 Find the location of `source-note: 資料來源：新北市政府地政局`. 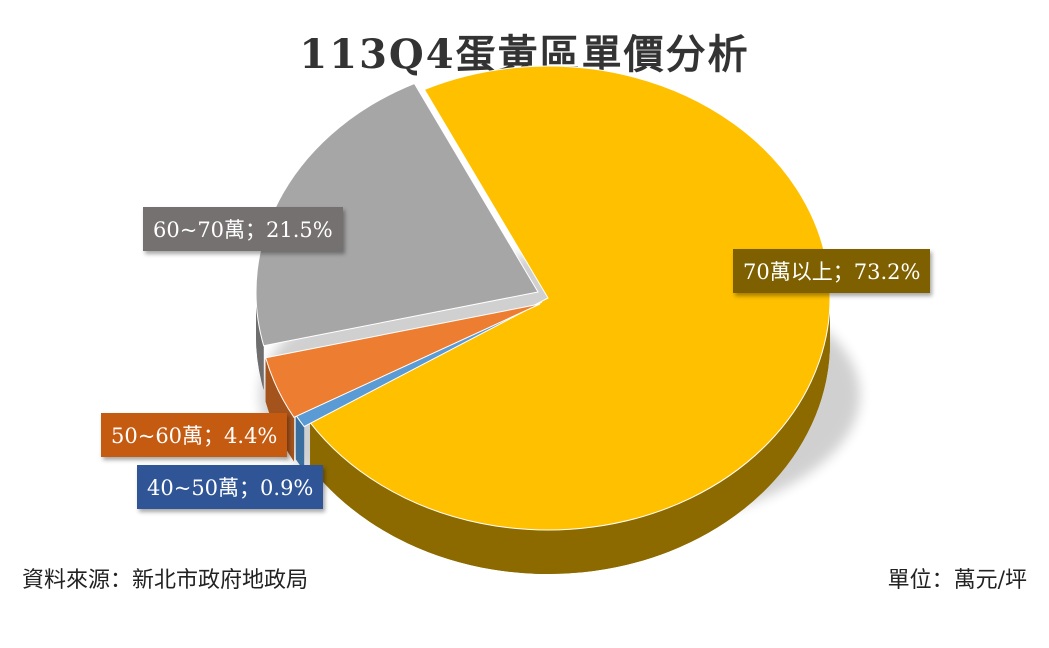

source-note: 資料來源：新北市政府地政局 is located at coordinates (165, 580).